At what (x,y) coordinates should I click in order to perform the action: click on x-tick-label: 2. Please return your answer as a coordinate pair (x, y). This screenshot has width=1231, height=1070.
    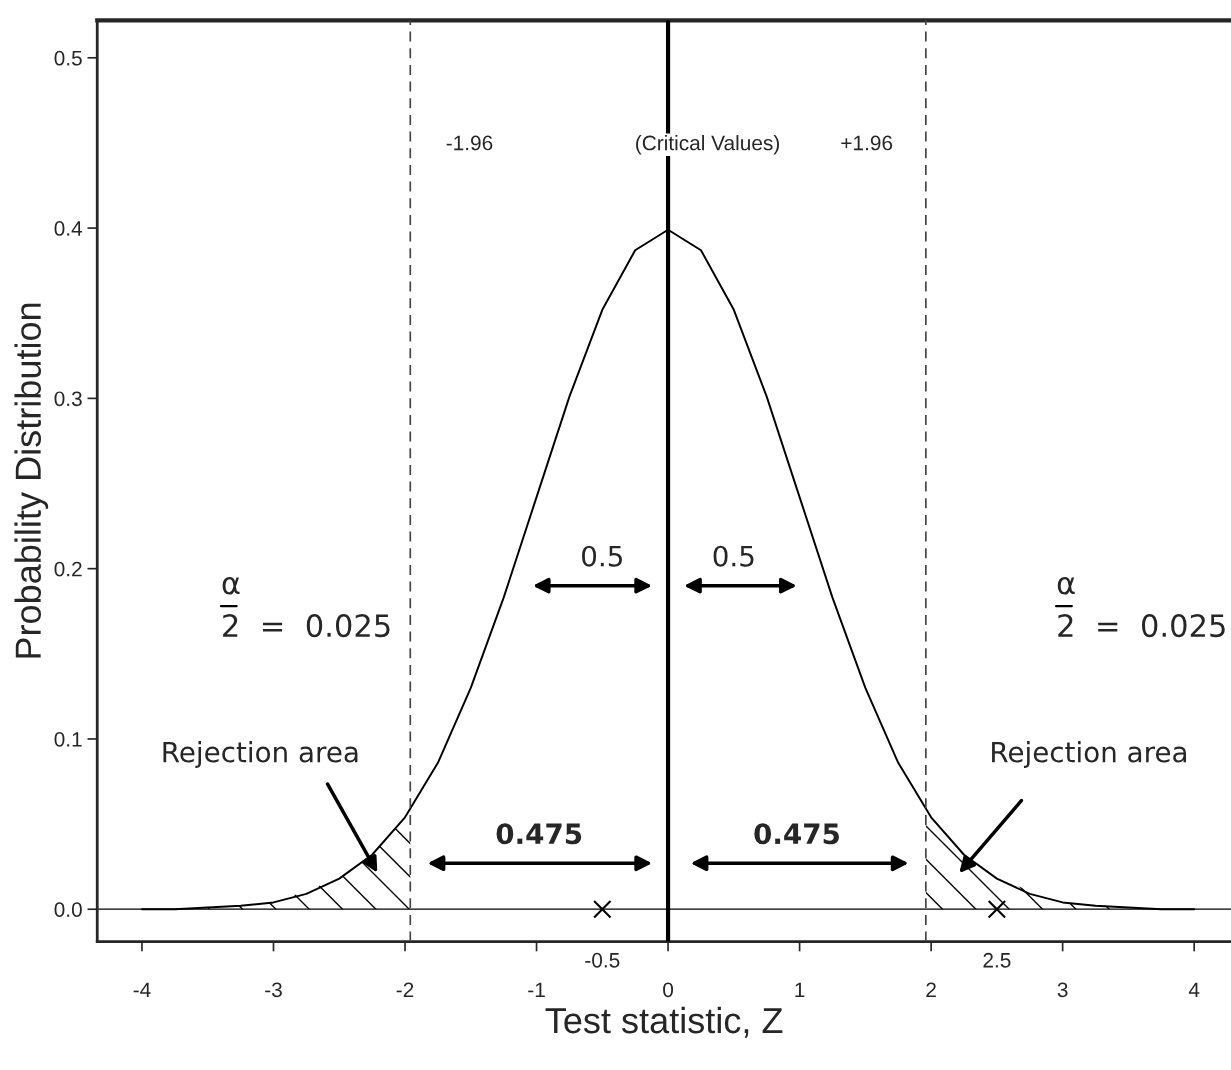
    Looking at the image, I should click on (931, 989).